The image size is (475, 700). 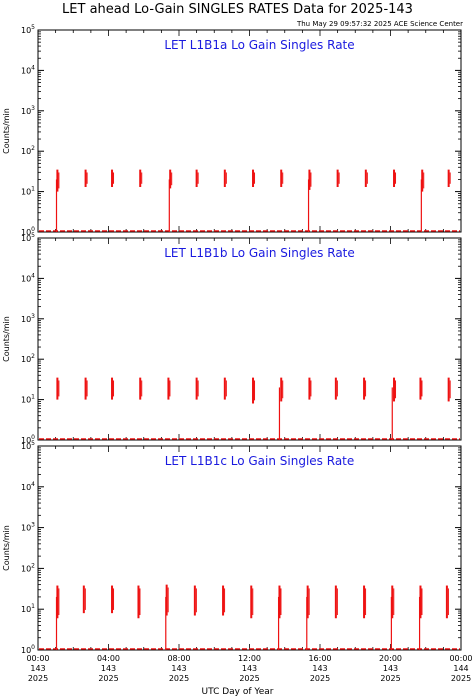 I want to click on x-tick-label: 04:00, so click(x=108, y=658).